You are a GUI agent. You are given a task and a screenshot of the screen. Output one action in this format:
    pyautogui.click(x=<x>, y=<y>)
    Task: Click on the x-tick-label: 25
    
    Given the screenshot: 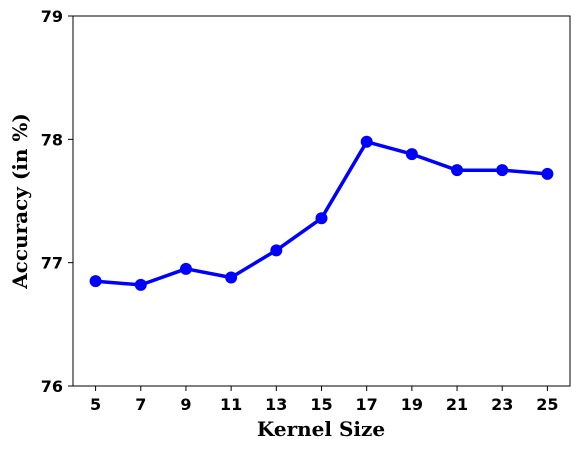 What is the action you would take?
    pyautogui.click(x=547, y=404)
    